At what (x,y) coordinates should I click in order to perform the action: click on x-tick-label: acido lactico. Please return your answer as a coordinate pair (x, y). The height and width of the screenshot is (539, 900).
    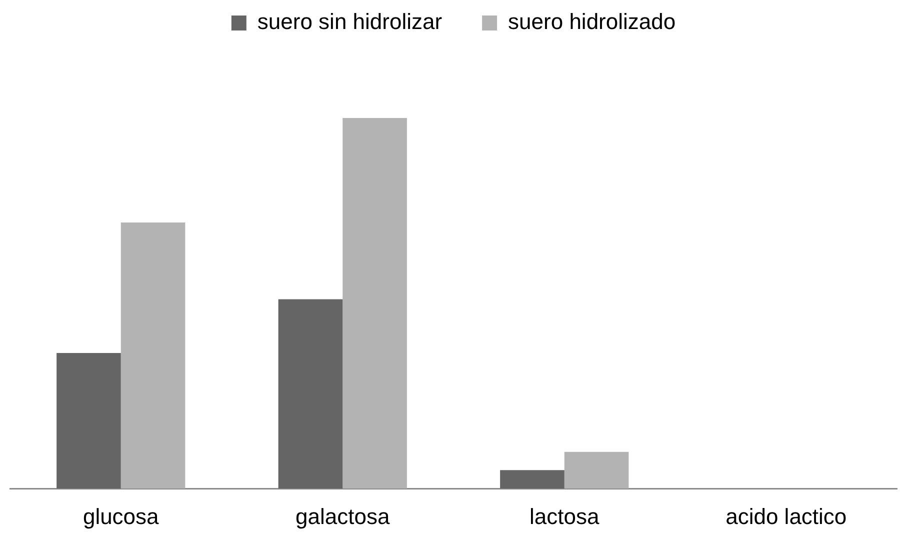
    Looking at the image, I should click on (786, 516).